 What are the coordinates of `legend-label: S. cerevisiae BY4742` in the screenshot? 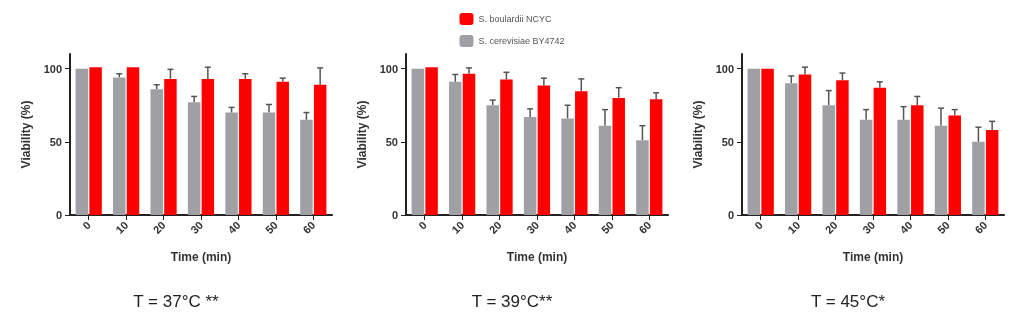 It's located at (521, 41).